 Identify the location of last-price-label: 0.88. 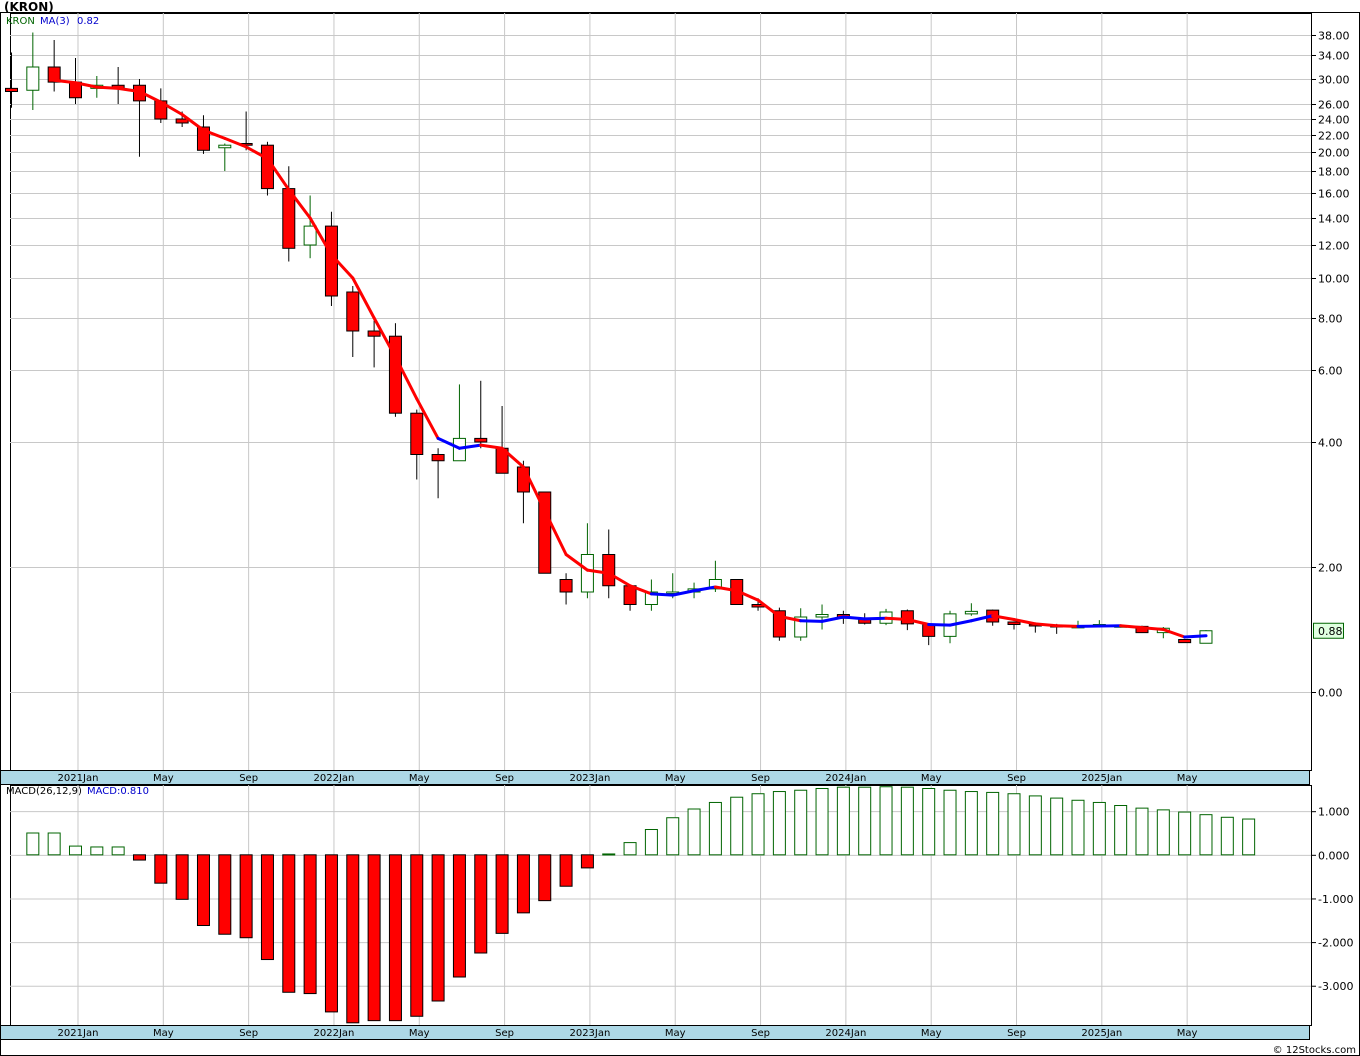
(1330, 631).